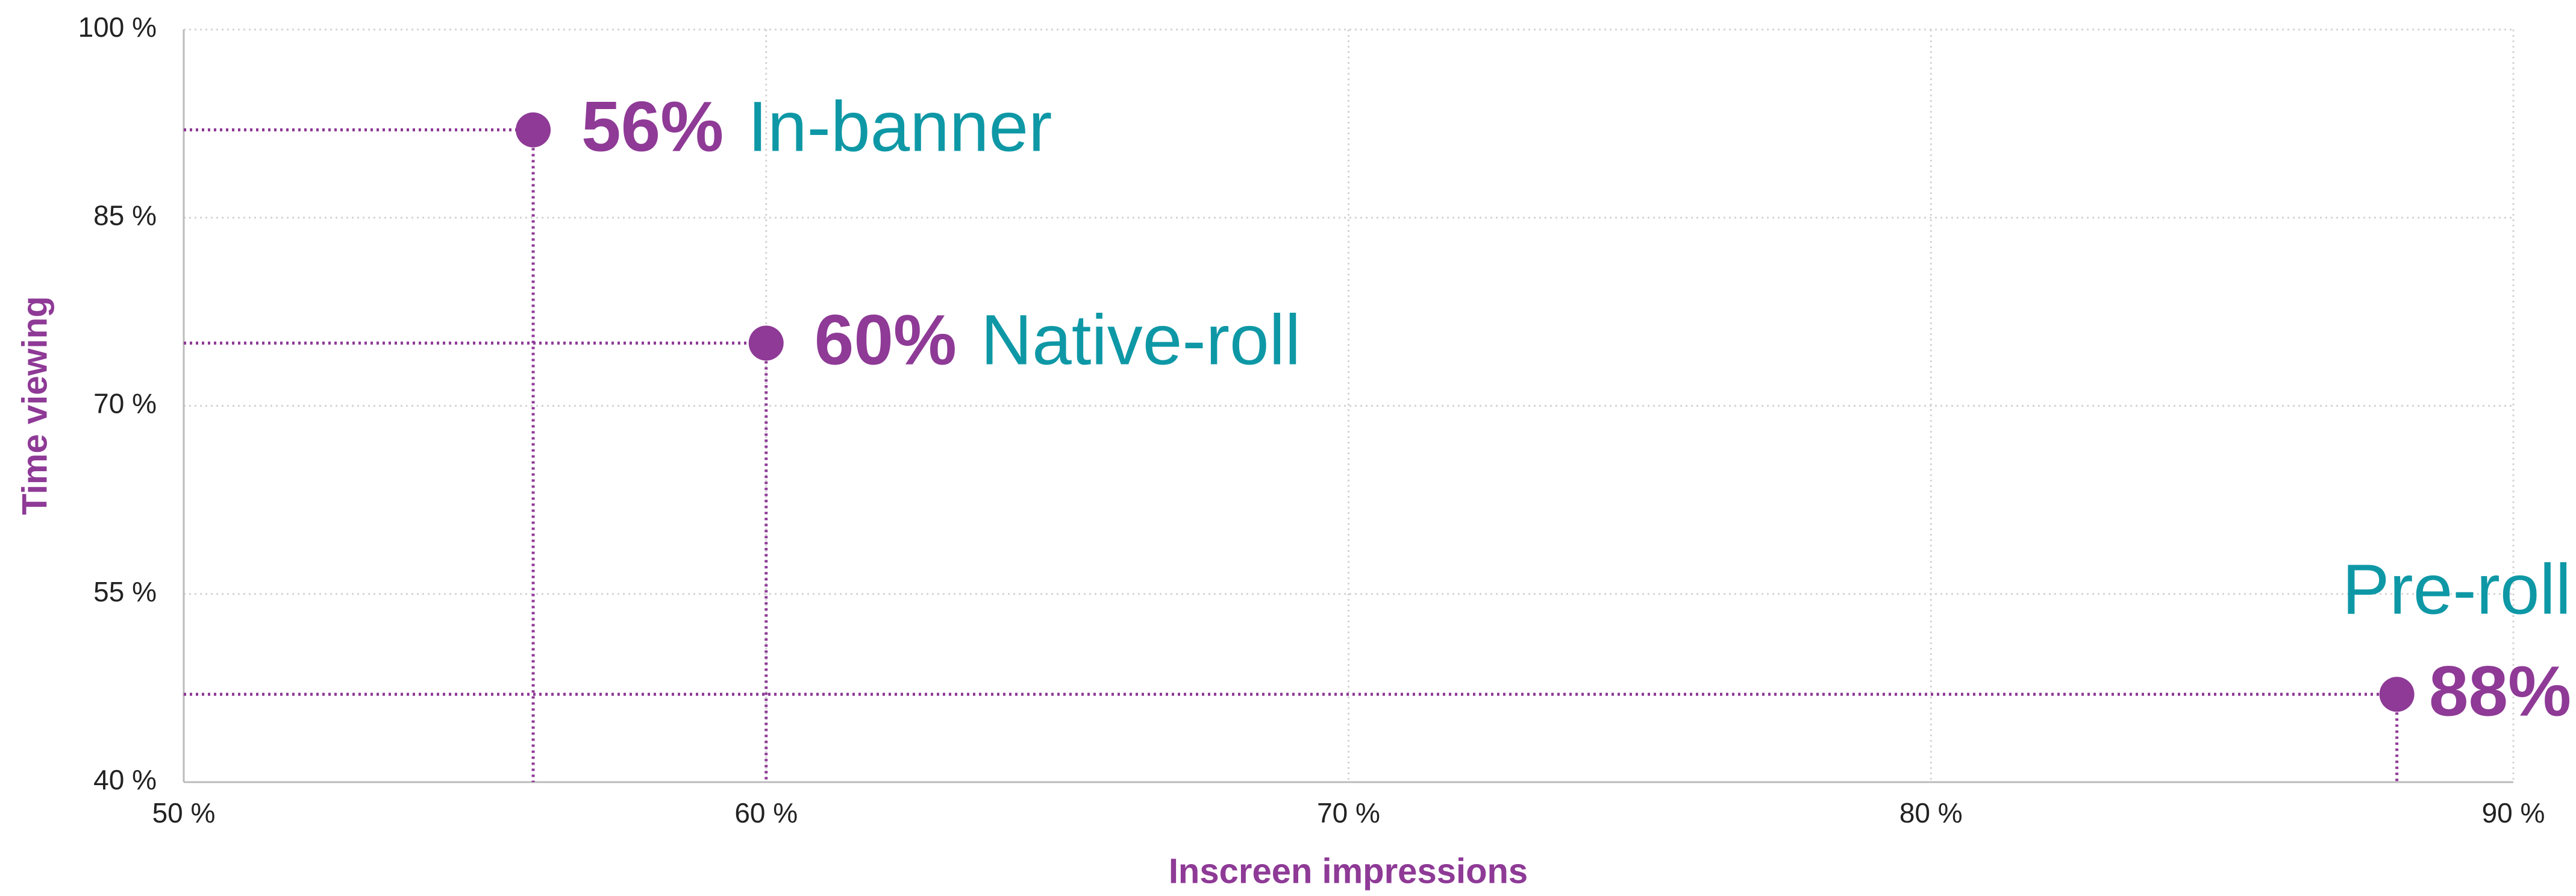  What do you see at coordinates (35, 405) in the screenshot?
I see `y-axis-label: Time viewing` at bounding box center [35, 405].